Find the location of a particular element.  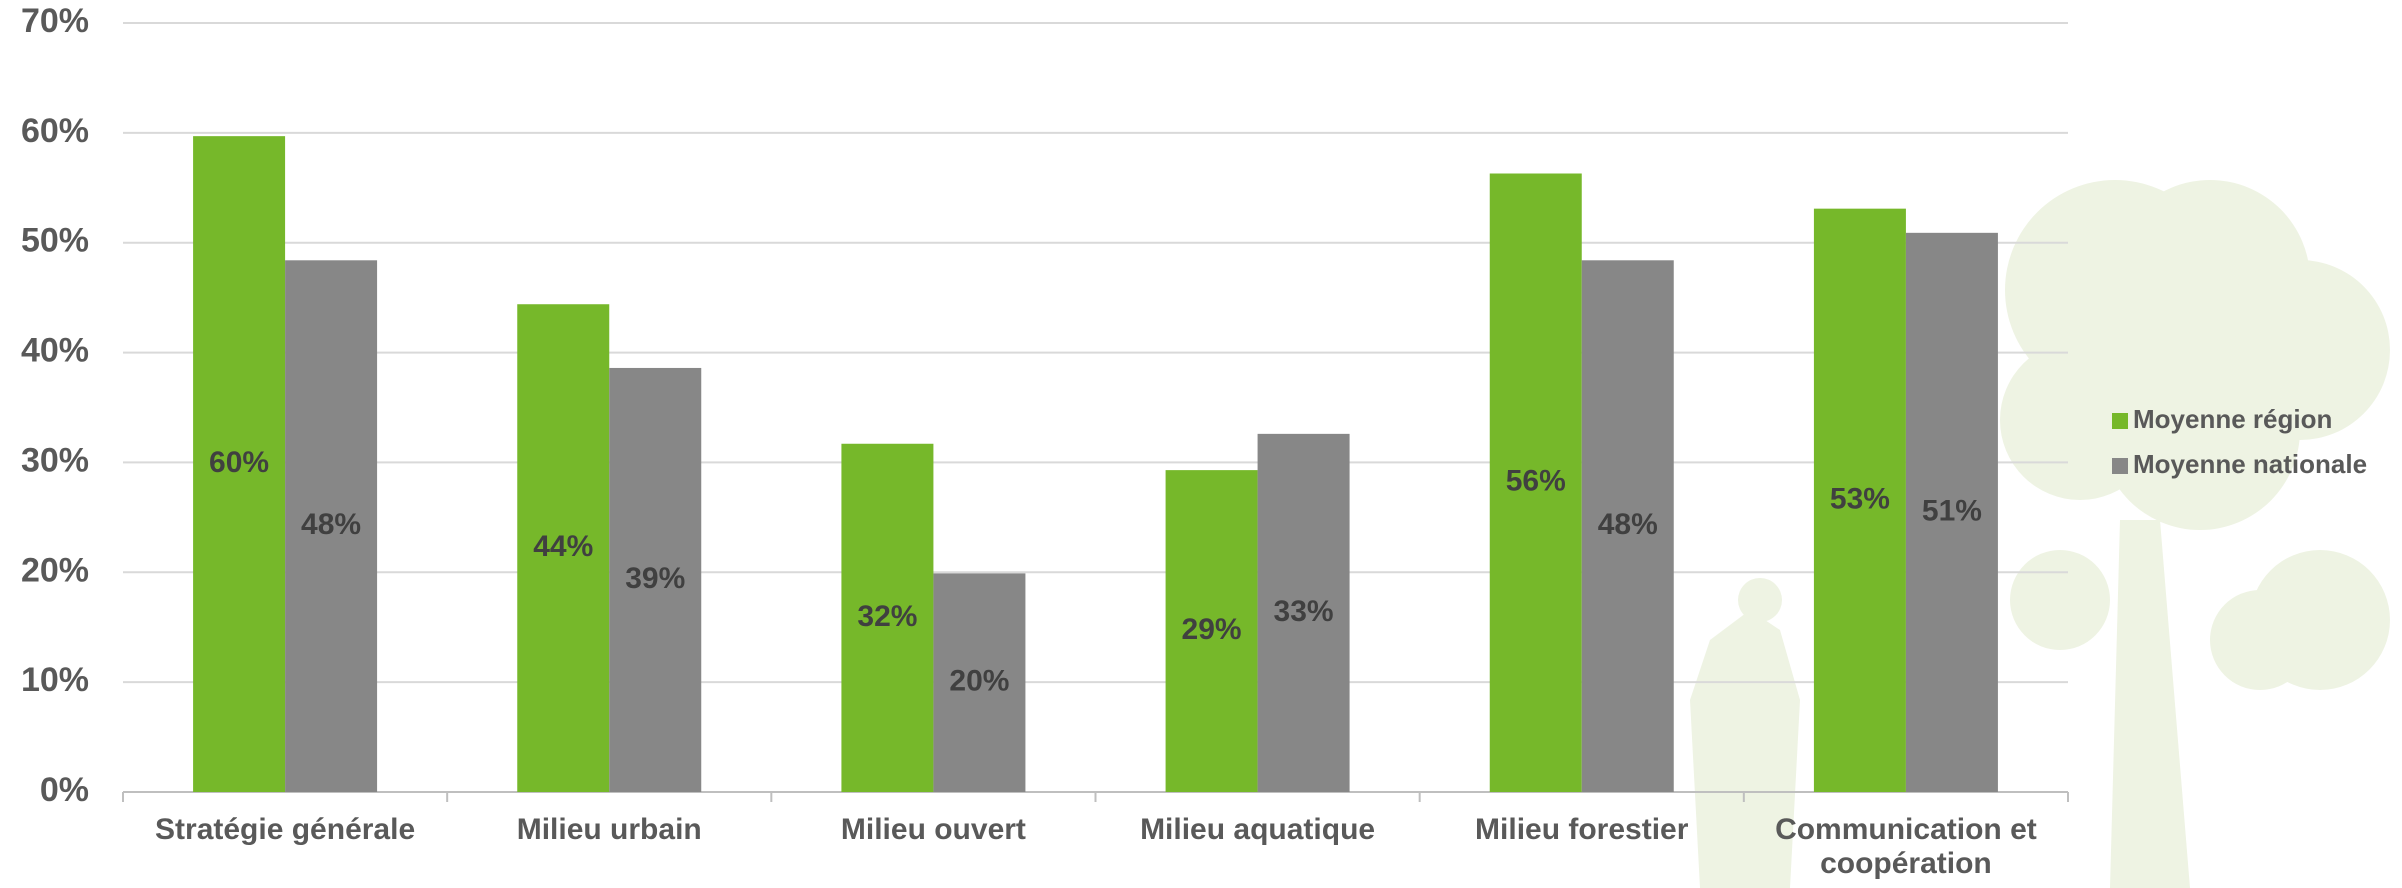

y-tick-label: 30% is located at coordinates (55, 460).